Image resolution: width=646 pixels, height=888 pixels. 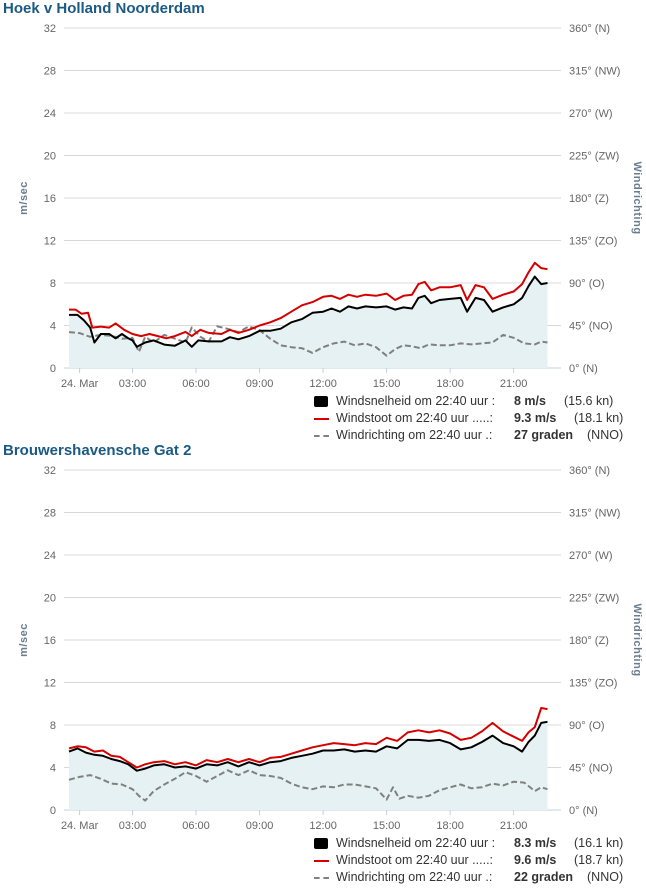 What do you see at coordinates (599, 860) in the screenshot?
I see `legend-extra: (18.7 kn)` at bounding box center [599, 860].